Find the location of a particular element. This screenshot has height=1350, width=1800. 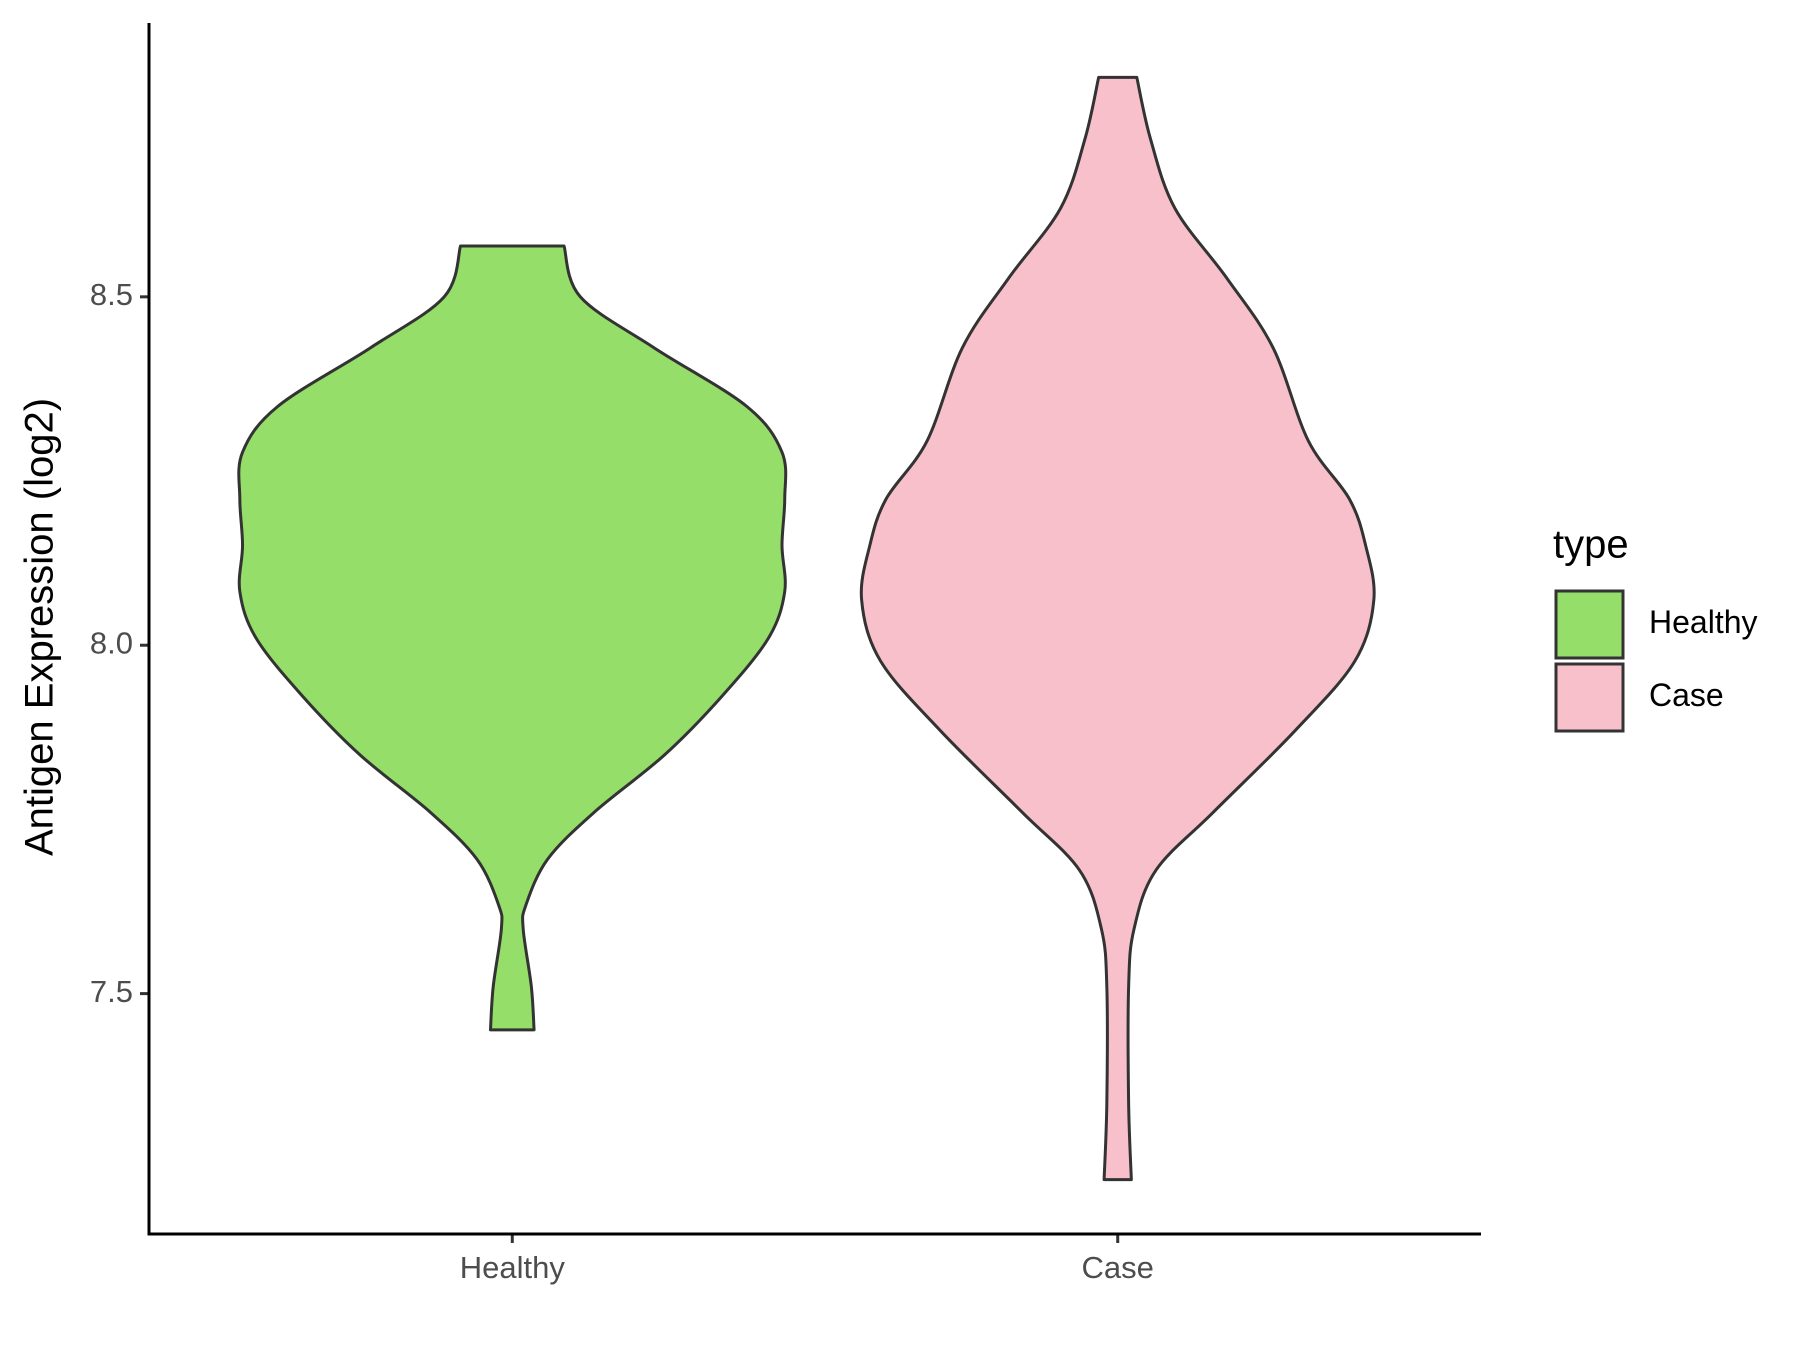

legend-label: Healthy is located at coordinates (1703, 622).